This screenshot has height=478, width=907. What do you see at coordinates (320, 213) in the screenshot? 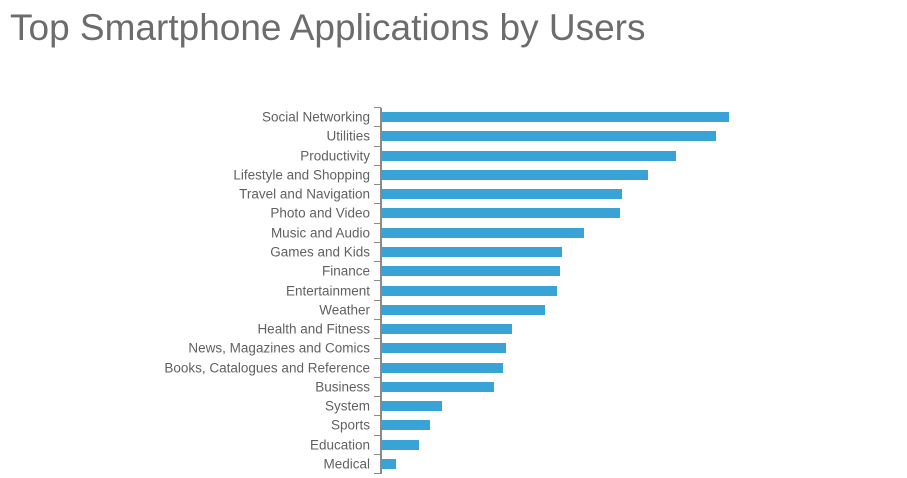
I see `category-label: Photo and Video` at bounding box center [320, 213].